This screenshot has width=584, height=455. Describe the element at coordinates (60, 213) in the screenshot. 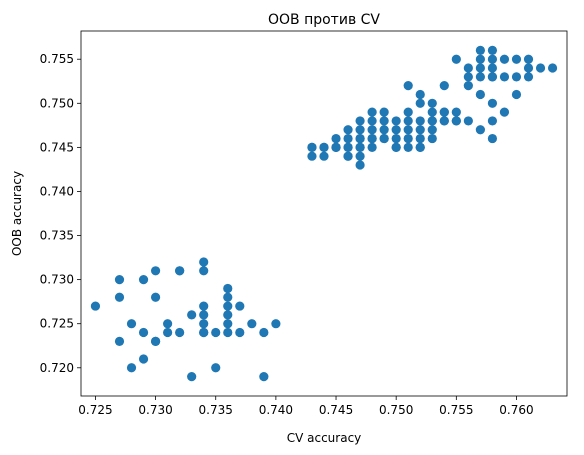

I see `y-axis-ticks: 0.720 0.725 0.730 0.735 0.740 0.745 0.750 0.755` at that location.